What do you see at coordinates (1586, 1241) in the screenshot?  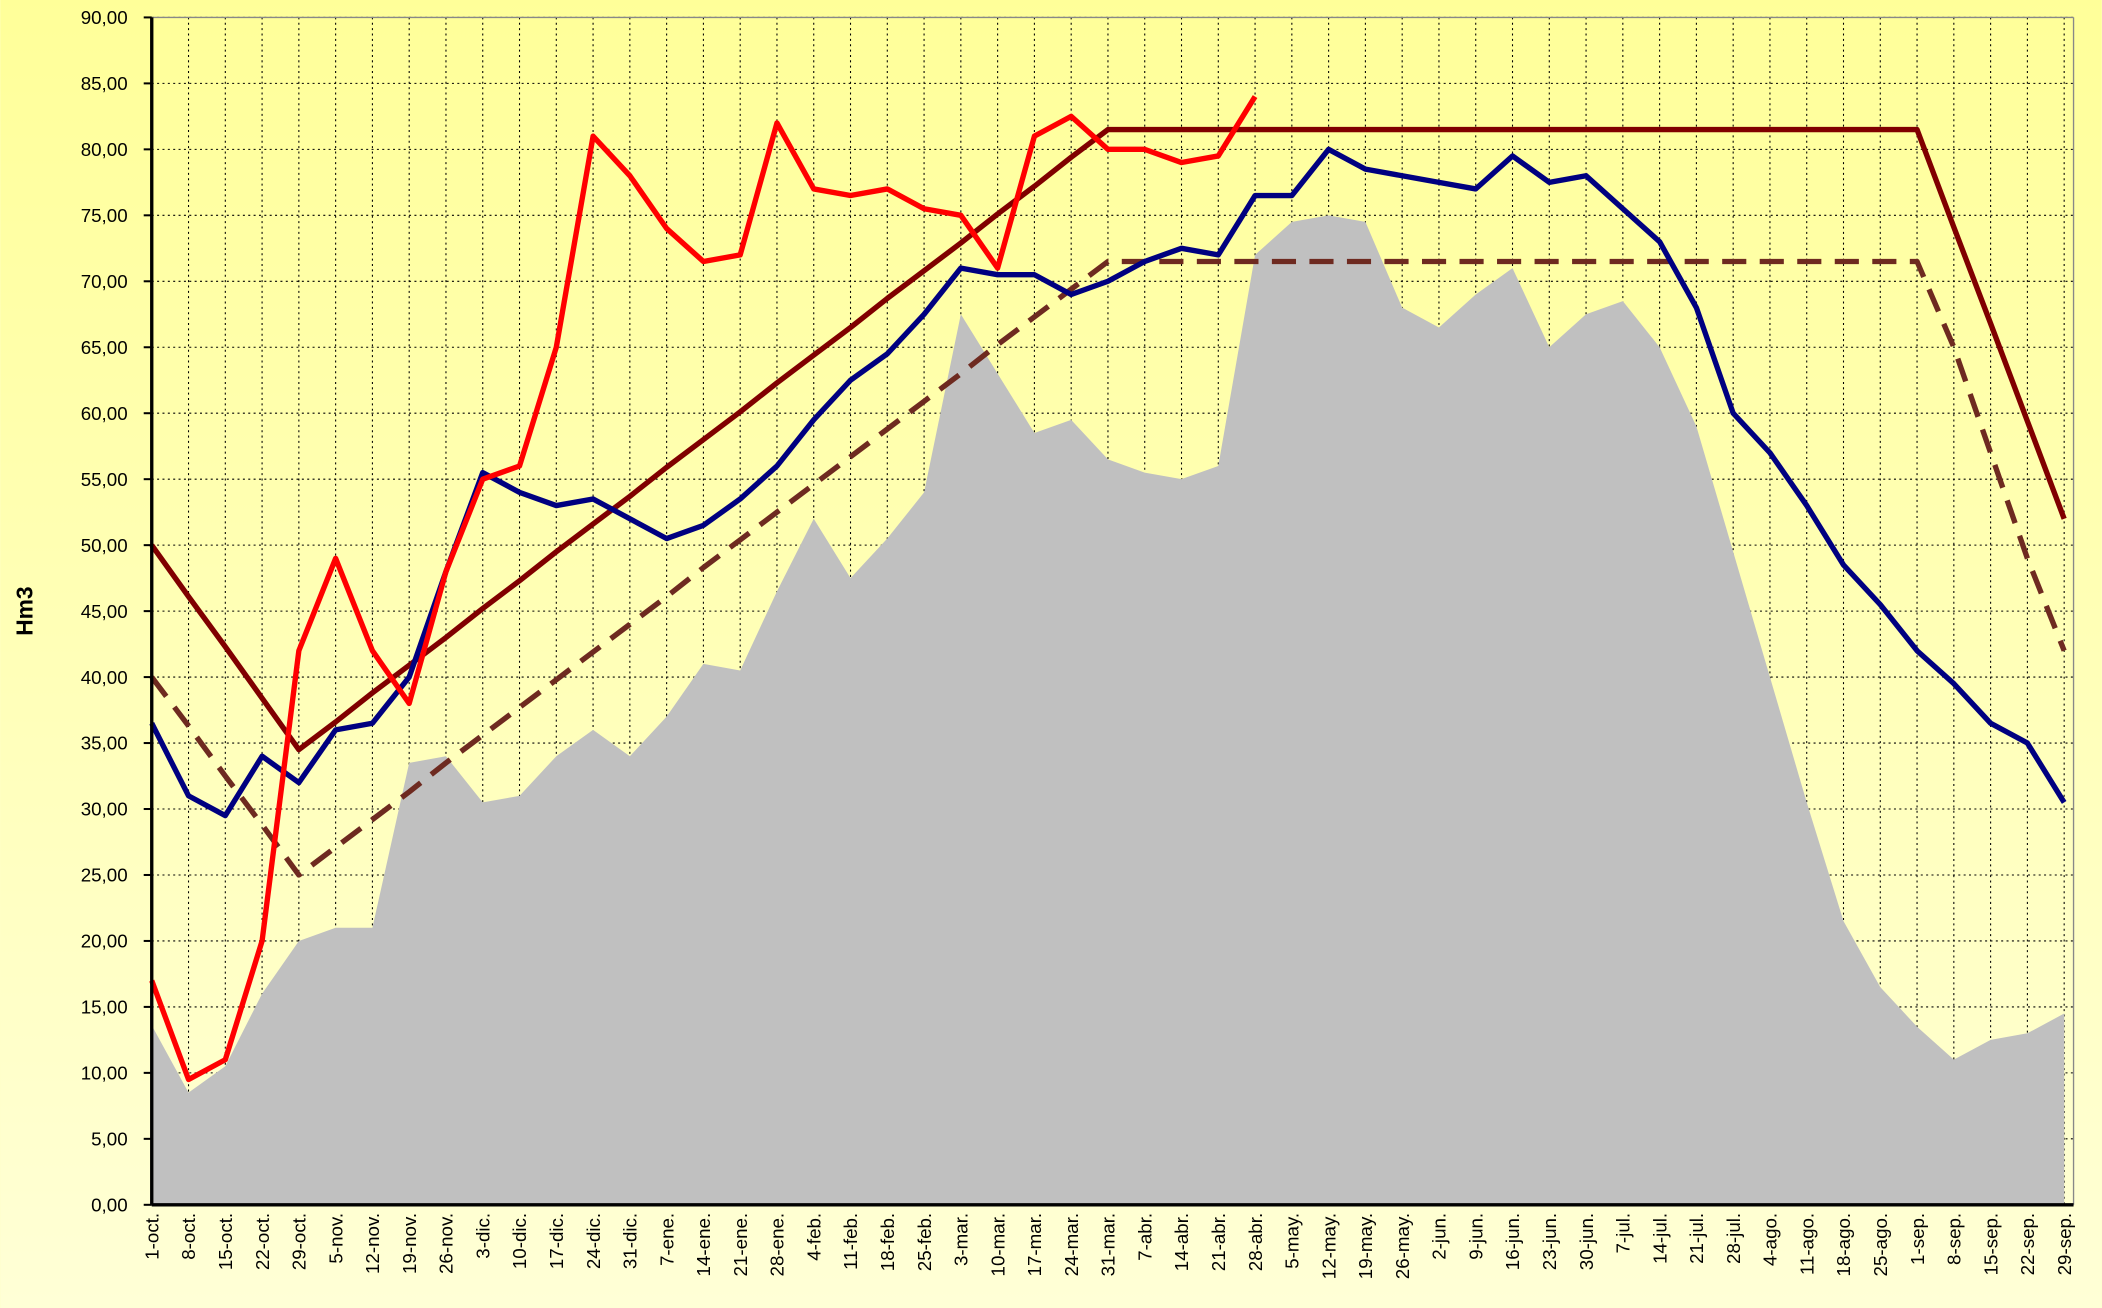 I see `x-tick-label: 30-jun.` at bounding box center [1586, 1241].